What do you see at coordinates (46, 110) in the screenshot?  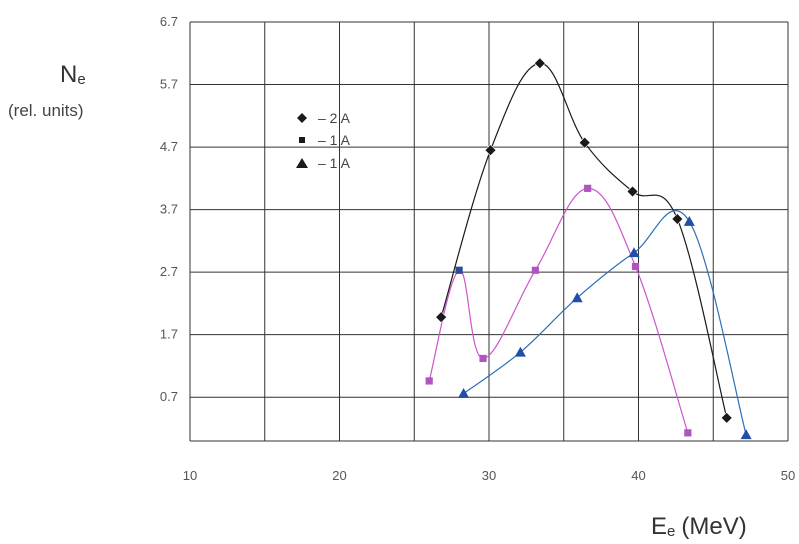 I see `y-axis-units: (rel. units)` at bounding box center [46, 110].